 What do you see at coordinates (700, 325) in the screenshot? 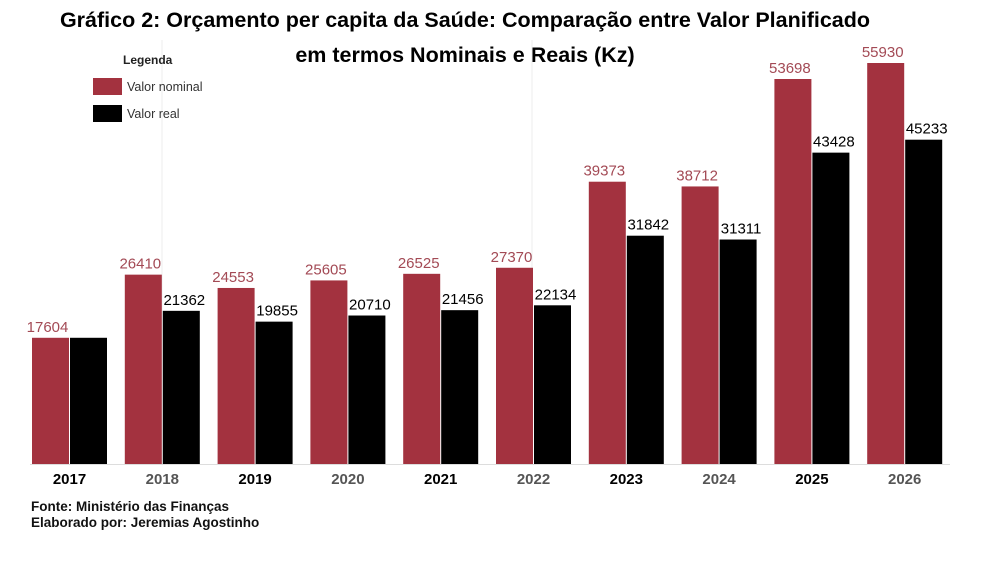
I see `bar-nominal-2024` at bounding box center [700, 325].